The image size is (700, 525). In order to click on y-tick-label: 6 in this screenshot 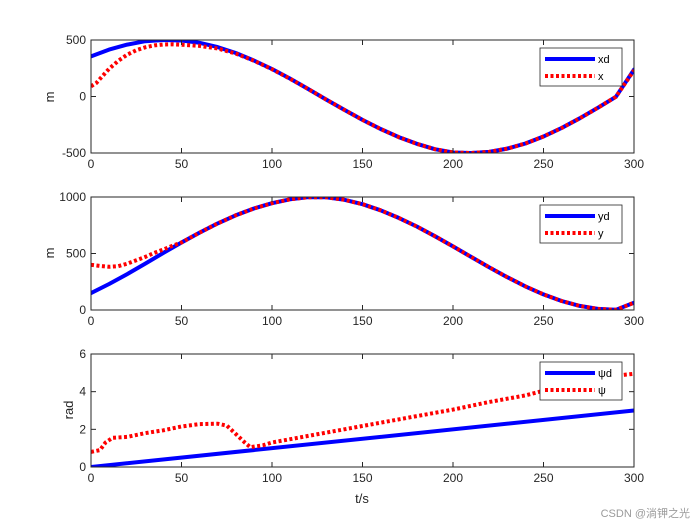, I will do `click(82, 354)`.